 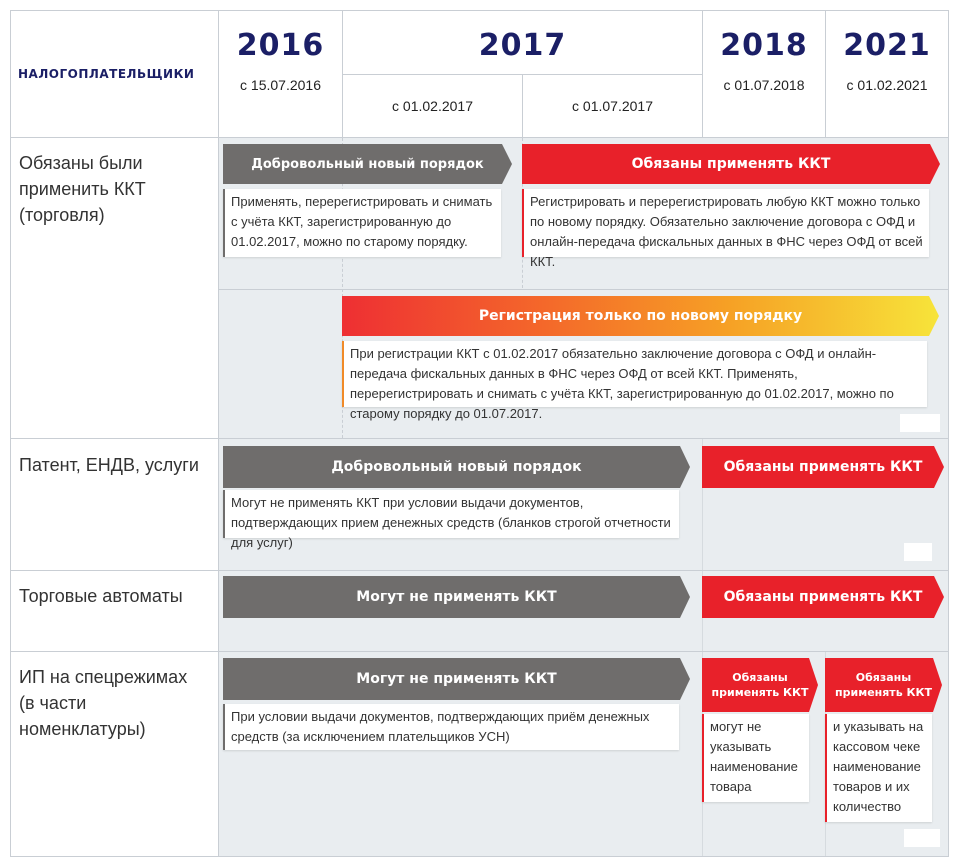 I want to click on row-label-patent: Патент, ЕНДВ, услуги, so click(x=109, y=465).